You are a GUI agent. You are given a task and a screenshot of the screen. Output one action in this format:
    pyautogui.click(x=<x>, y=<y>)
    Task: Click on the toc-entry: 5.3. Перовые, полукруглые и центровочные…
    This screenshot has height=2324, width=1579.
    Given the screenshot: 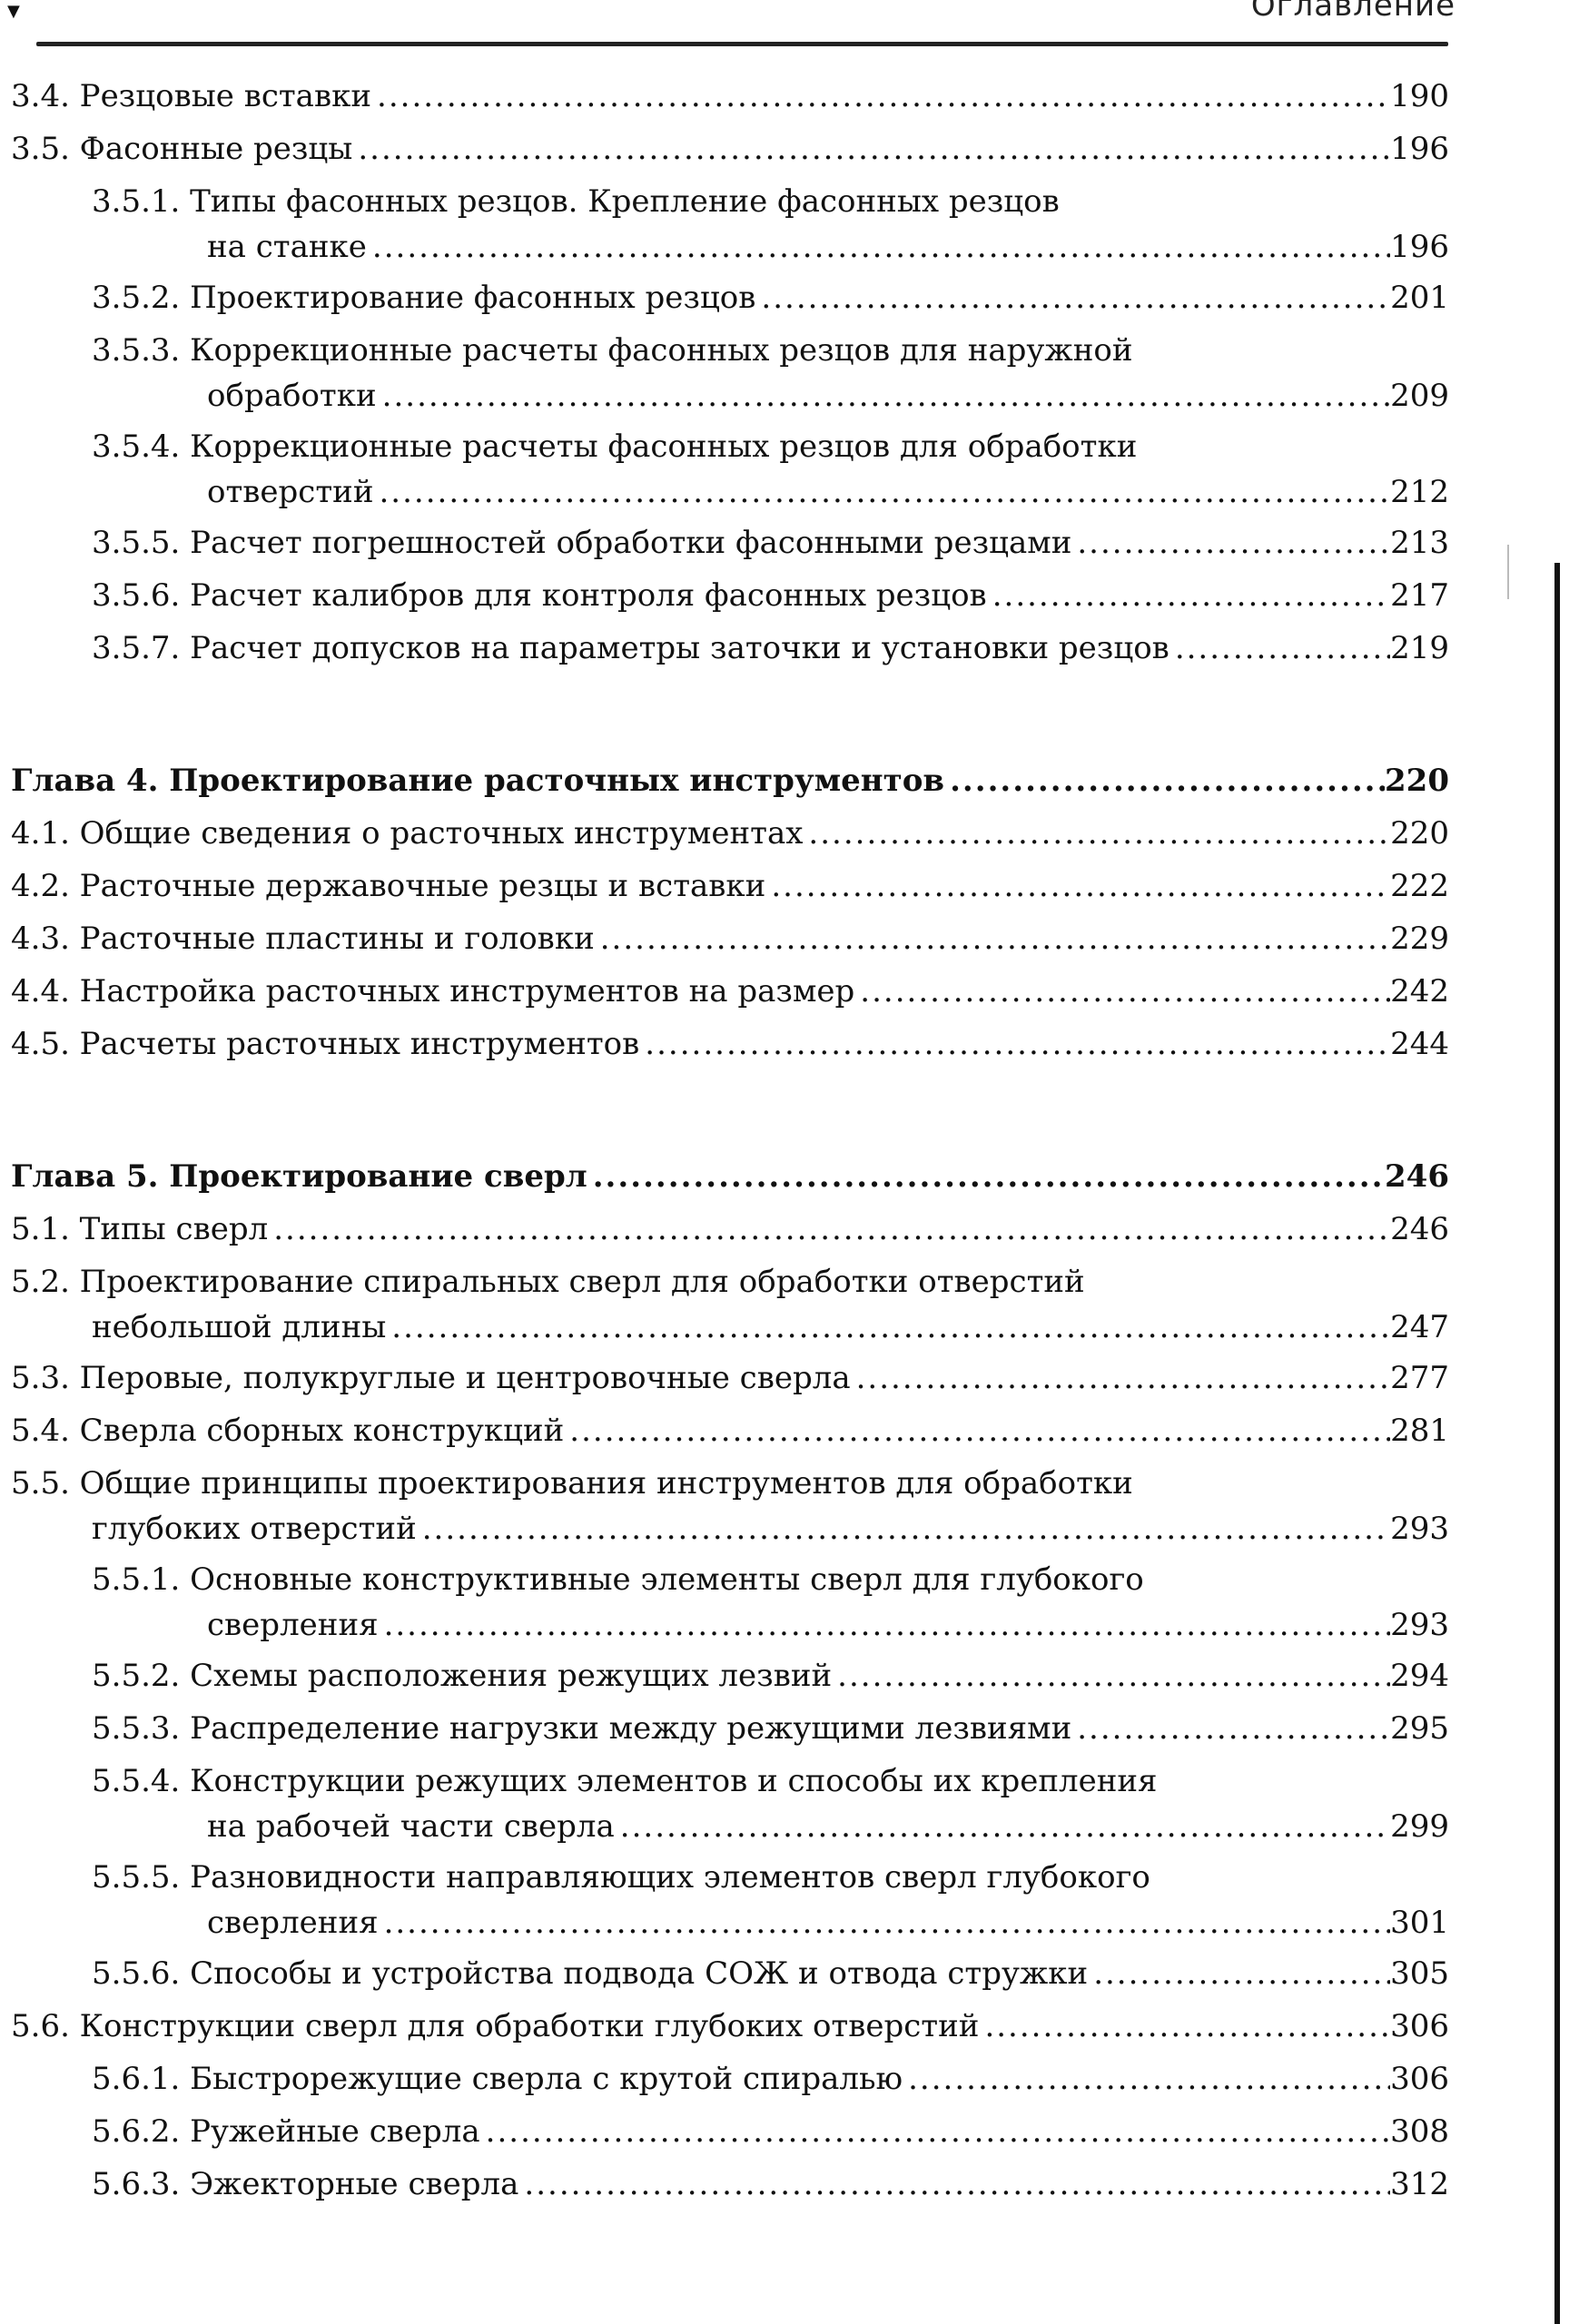 What is the action you would take?
    pyautogui.click(x=730, y=1378)
    